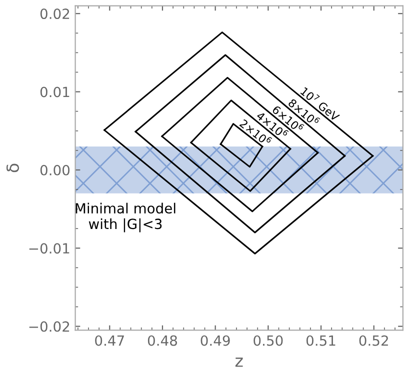  I want to click on band-label: Minimal model with |G|<3, so click(126, 217).